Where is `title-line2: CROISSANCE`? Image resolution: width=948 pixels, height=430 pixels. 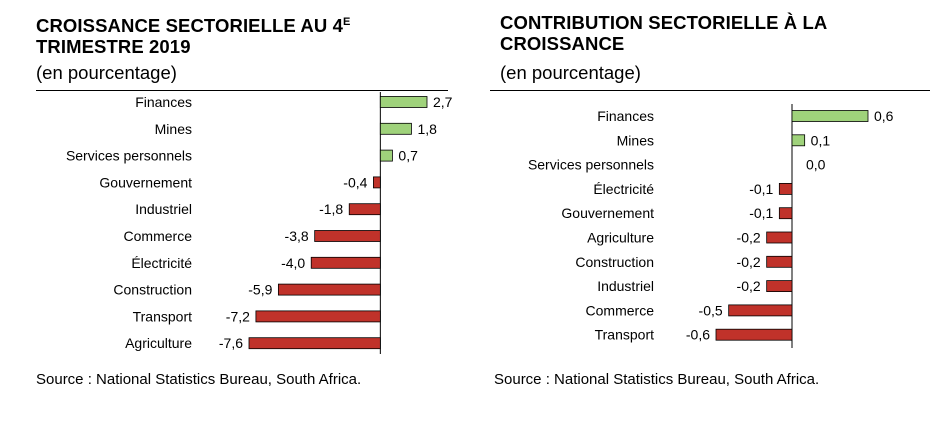
title-line2: CROISSANCE is located at coordinates (562, 43).